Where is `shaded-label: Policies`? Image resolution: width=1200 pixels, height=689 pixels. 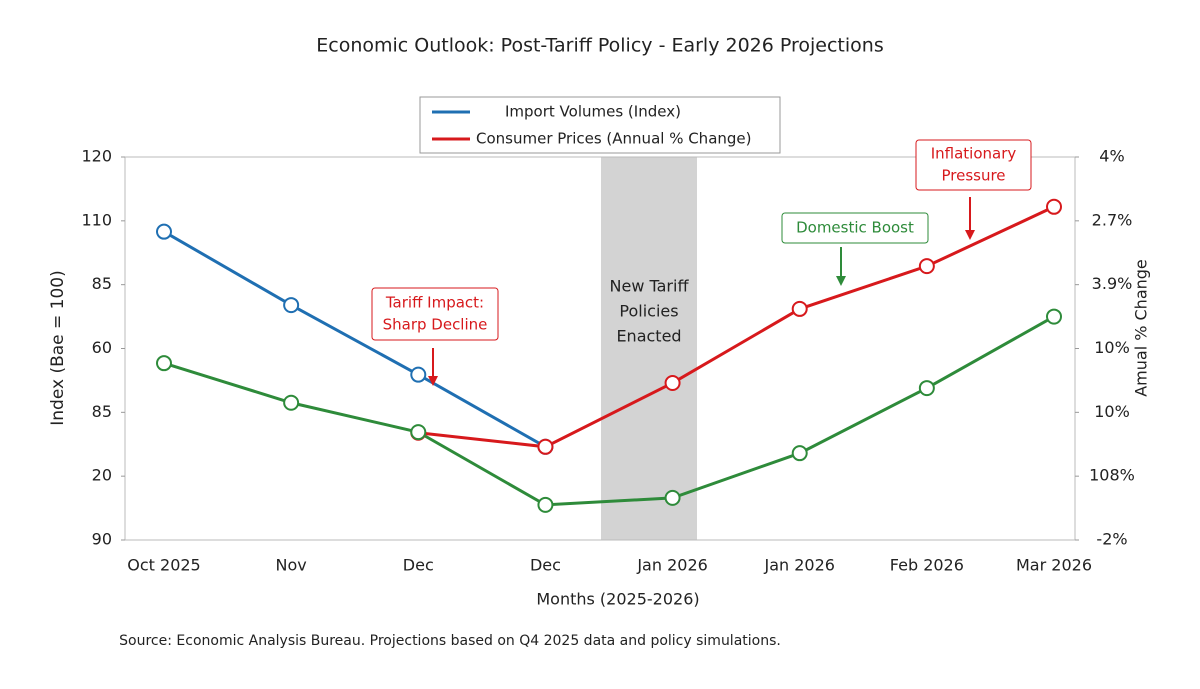
shaded-label: Policies is located at coordinates (648, 311).